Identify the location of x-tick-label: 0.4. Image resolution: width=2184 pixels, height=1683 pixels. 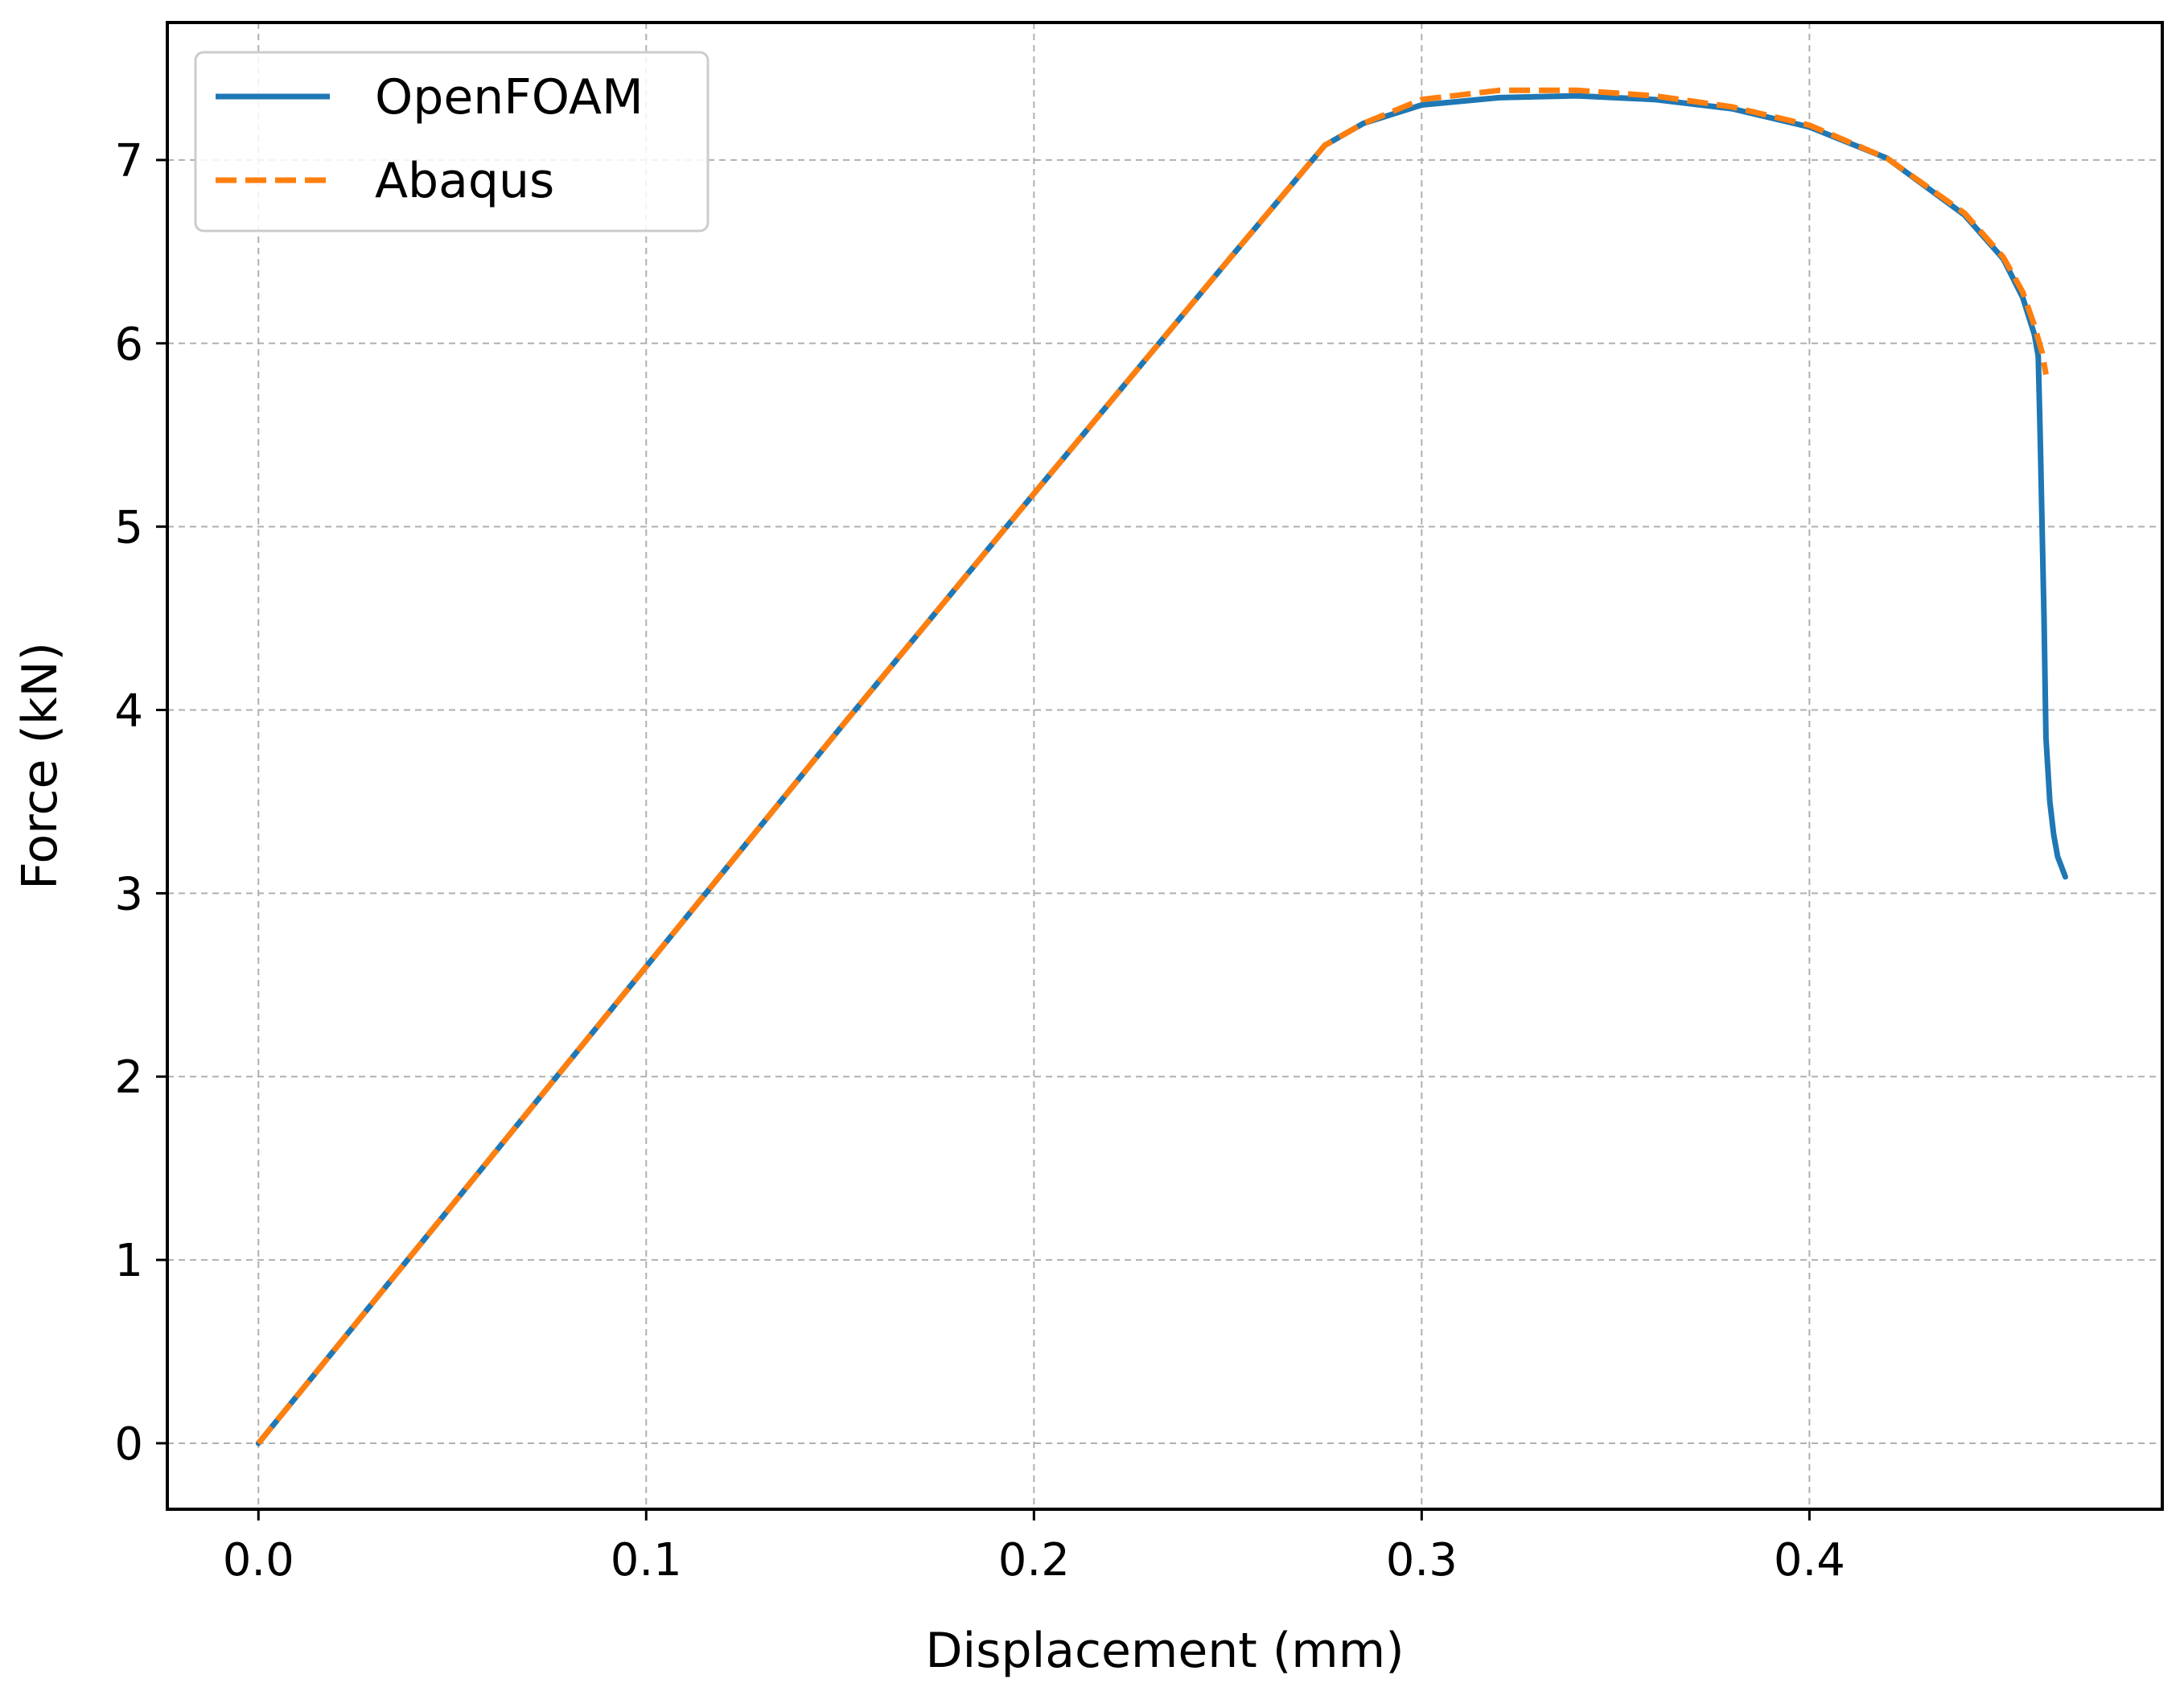
(1809, 1560).